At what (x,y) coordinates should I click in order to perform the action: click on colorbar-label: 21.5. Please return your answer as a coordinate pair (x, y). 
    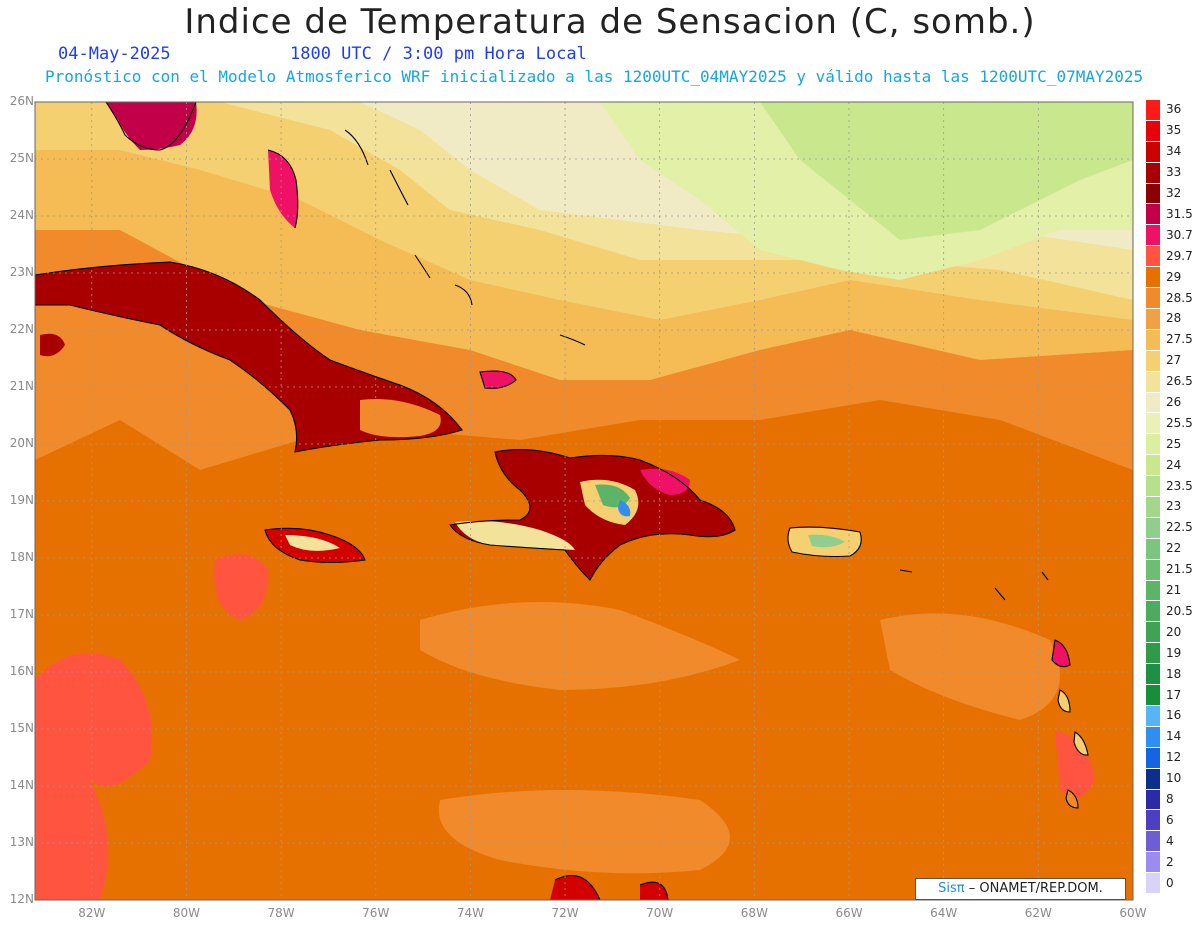
    Looking at the image, I should click on (1179, 569).